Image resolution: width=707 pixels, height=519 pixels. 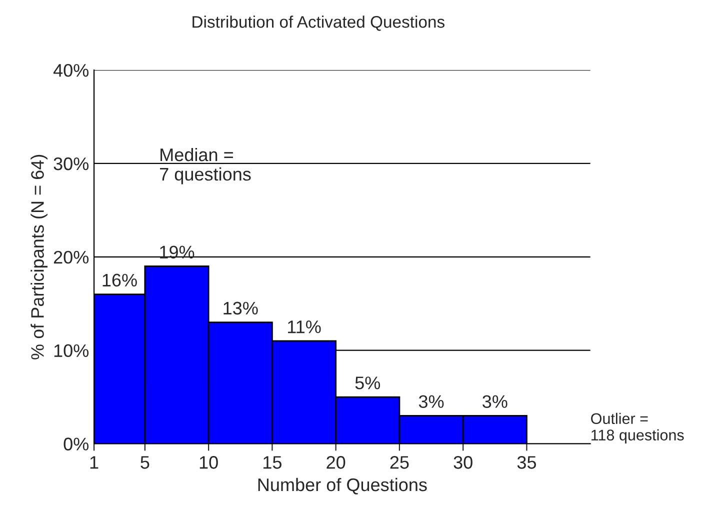 I want to click on data-label: 13%, so click(x=241, y=308).